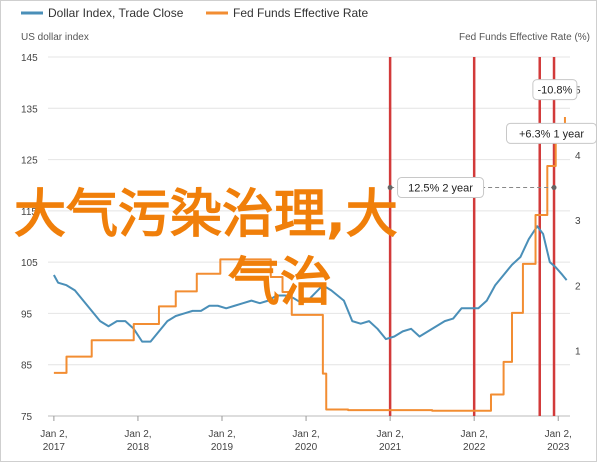  What do you see at coordinates (29, 58) in the screenshot?
I see `left-tick-label: 145` at bounding box center [29, 58].